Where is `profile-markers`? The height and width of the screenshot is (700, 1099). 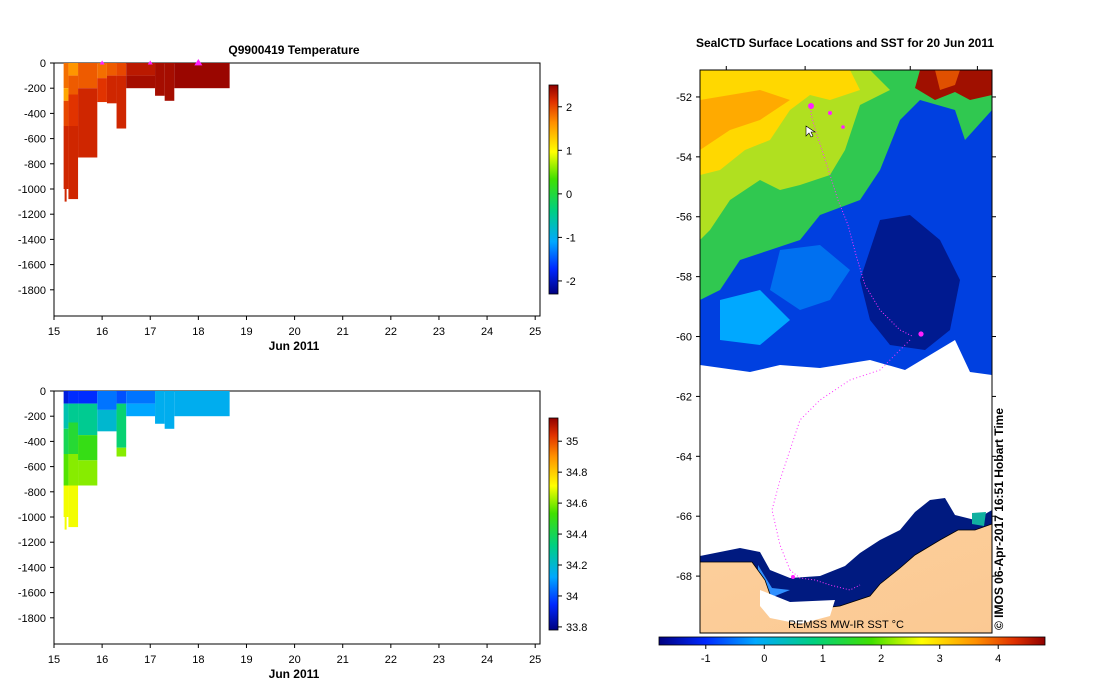 profile-markers is located at coordinates (151, 62).